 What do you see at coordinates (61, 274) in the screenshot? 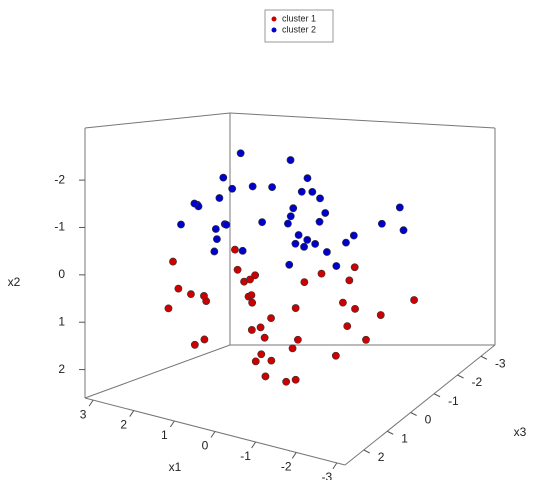
I see `x2-tick-label: 0` at bounding box center [61, 274].